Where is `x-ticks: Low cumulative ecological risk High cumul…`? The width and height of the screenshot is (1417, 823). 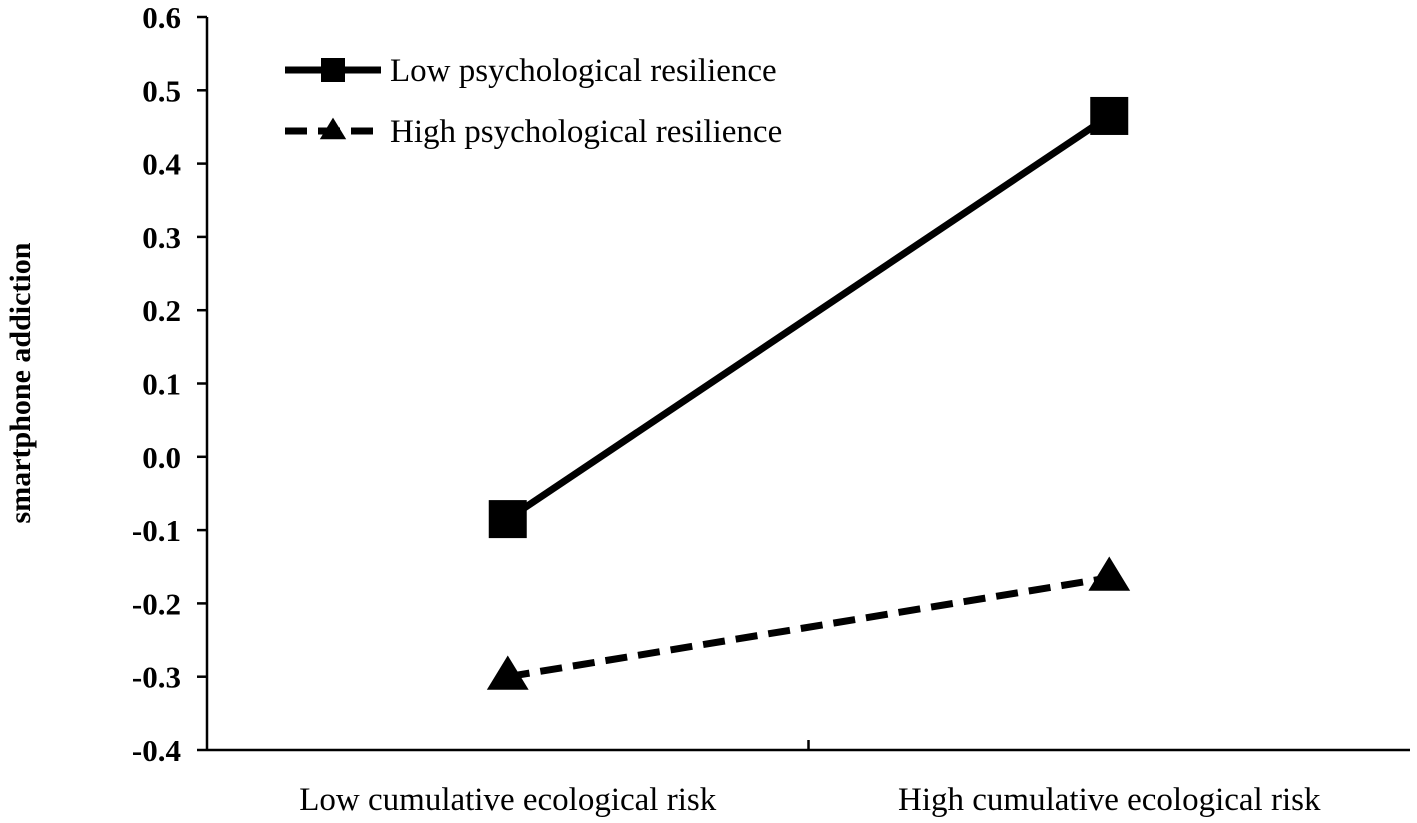
x-ticks: Low cumulative ecological risk High cumul… is located at coordinates (810, 779).